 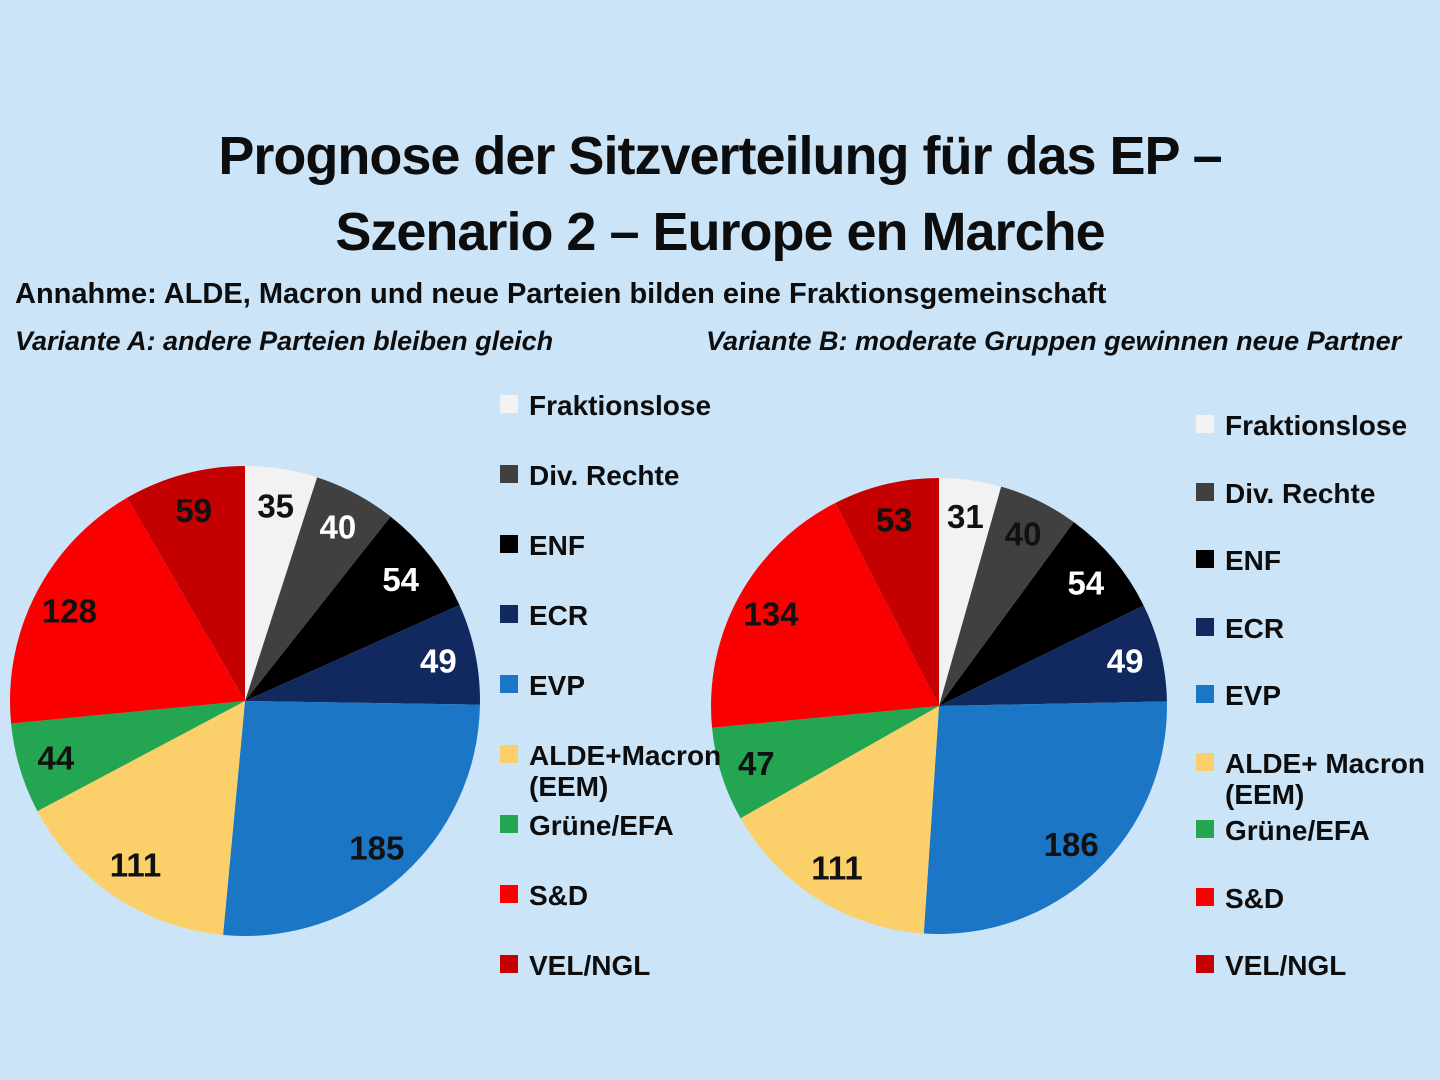 What do you see at coordinates (601, 825) in the screenshot?
I see `legend-a-label-grune-efa: Grüne/EFA` at bounding box center [601, 825].